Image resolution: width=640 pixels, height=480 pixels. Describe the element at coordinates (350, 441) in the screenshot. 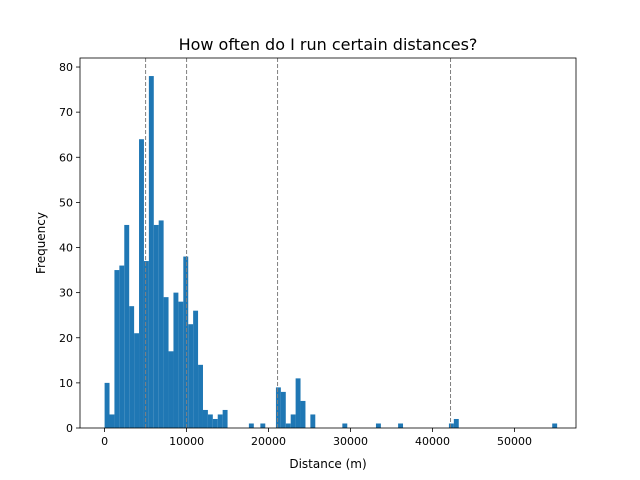

I see `x-tick-label: 30000` at that location.